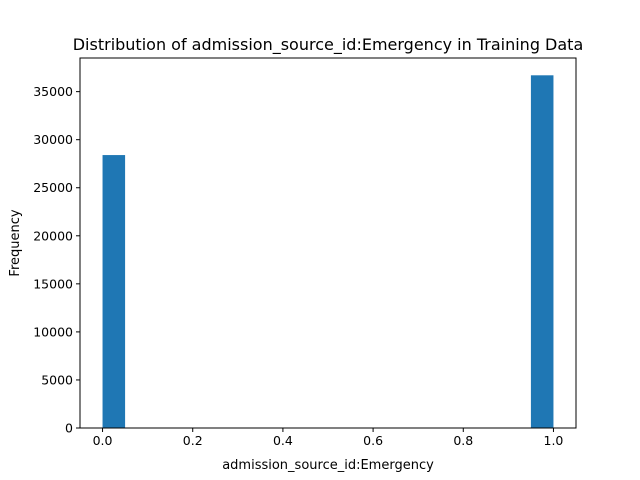  What do you see at coordinates (56, 260) in the screenshot?
I see `y-axis-ticks: 0 5000 10000 15000 20000 25000 30000 35000` at bounding box center [56, 260].